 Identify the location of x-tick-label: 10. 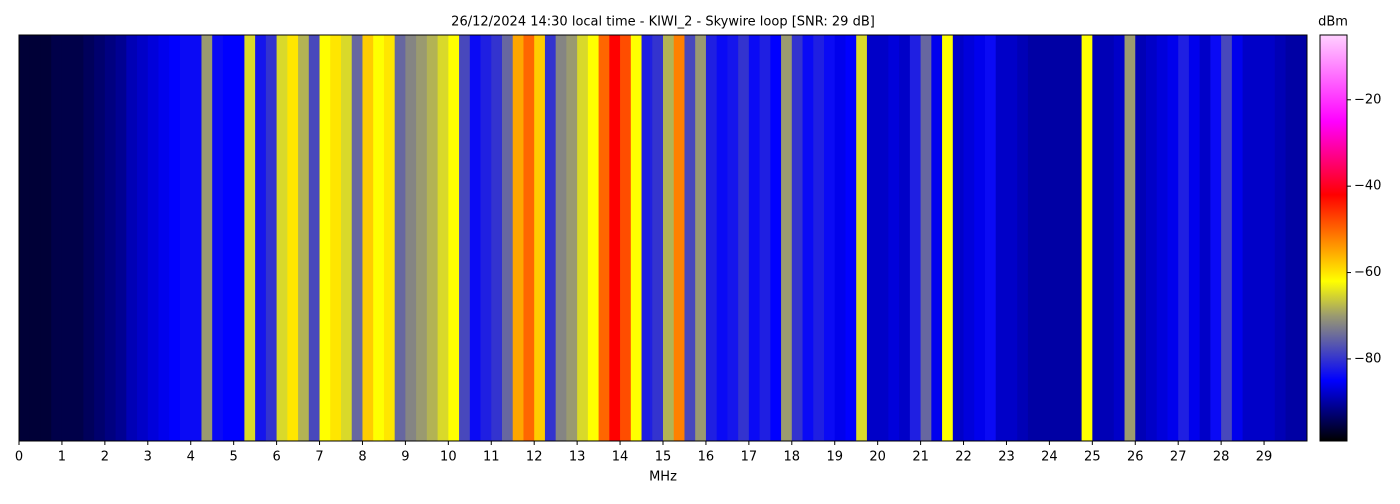
(448, 457).